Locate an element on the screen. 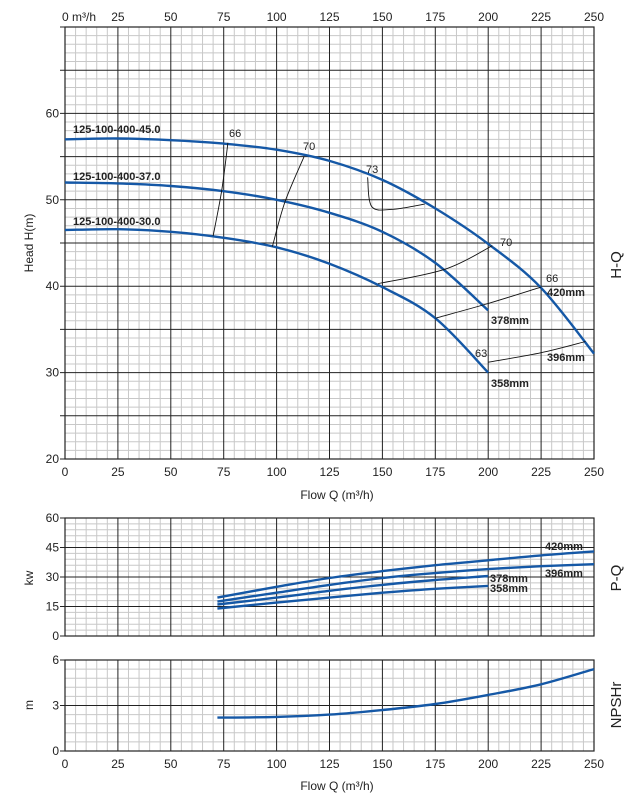 The width and height of the screenshot is (630, 804). y-axis-title: kw is located at coordinates (29, 577).